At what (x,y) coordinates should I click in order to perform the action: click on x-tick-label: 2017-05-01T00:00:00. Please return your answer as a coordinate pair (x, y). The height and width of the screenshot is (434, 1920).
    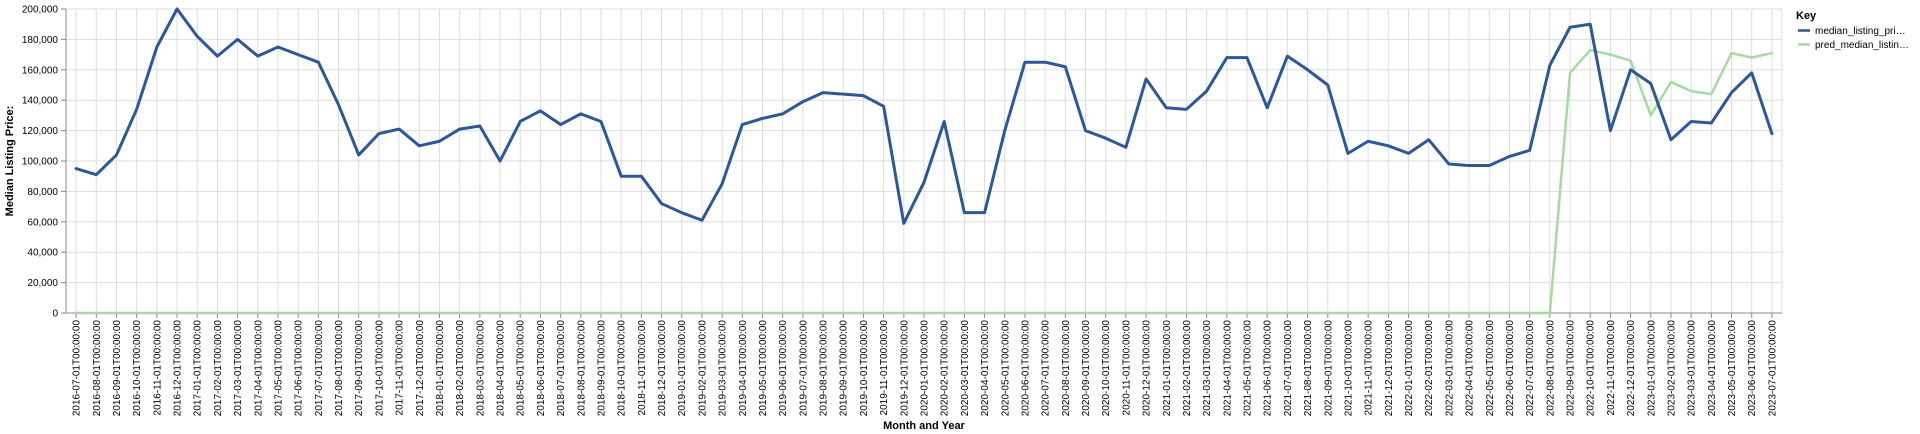
    Looking at the image, I should click on (278, 368).